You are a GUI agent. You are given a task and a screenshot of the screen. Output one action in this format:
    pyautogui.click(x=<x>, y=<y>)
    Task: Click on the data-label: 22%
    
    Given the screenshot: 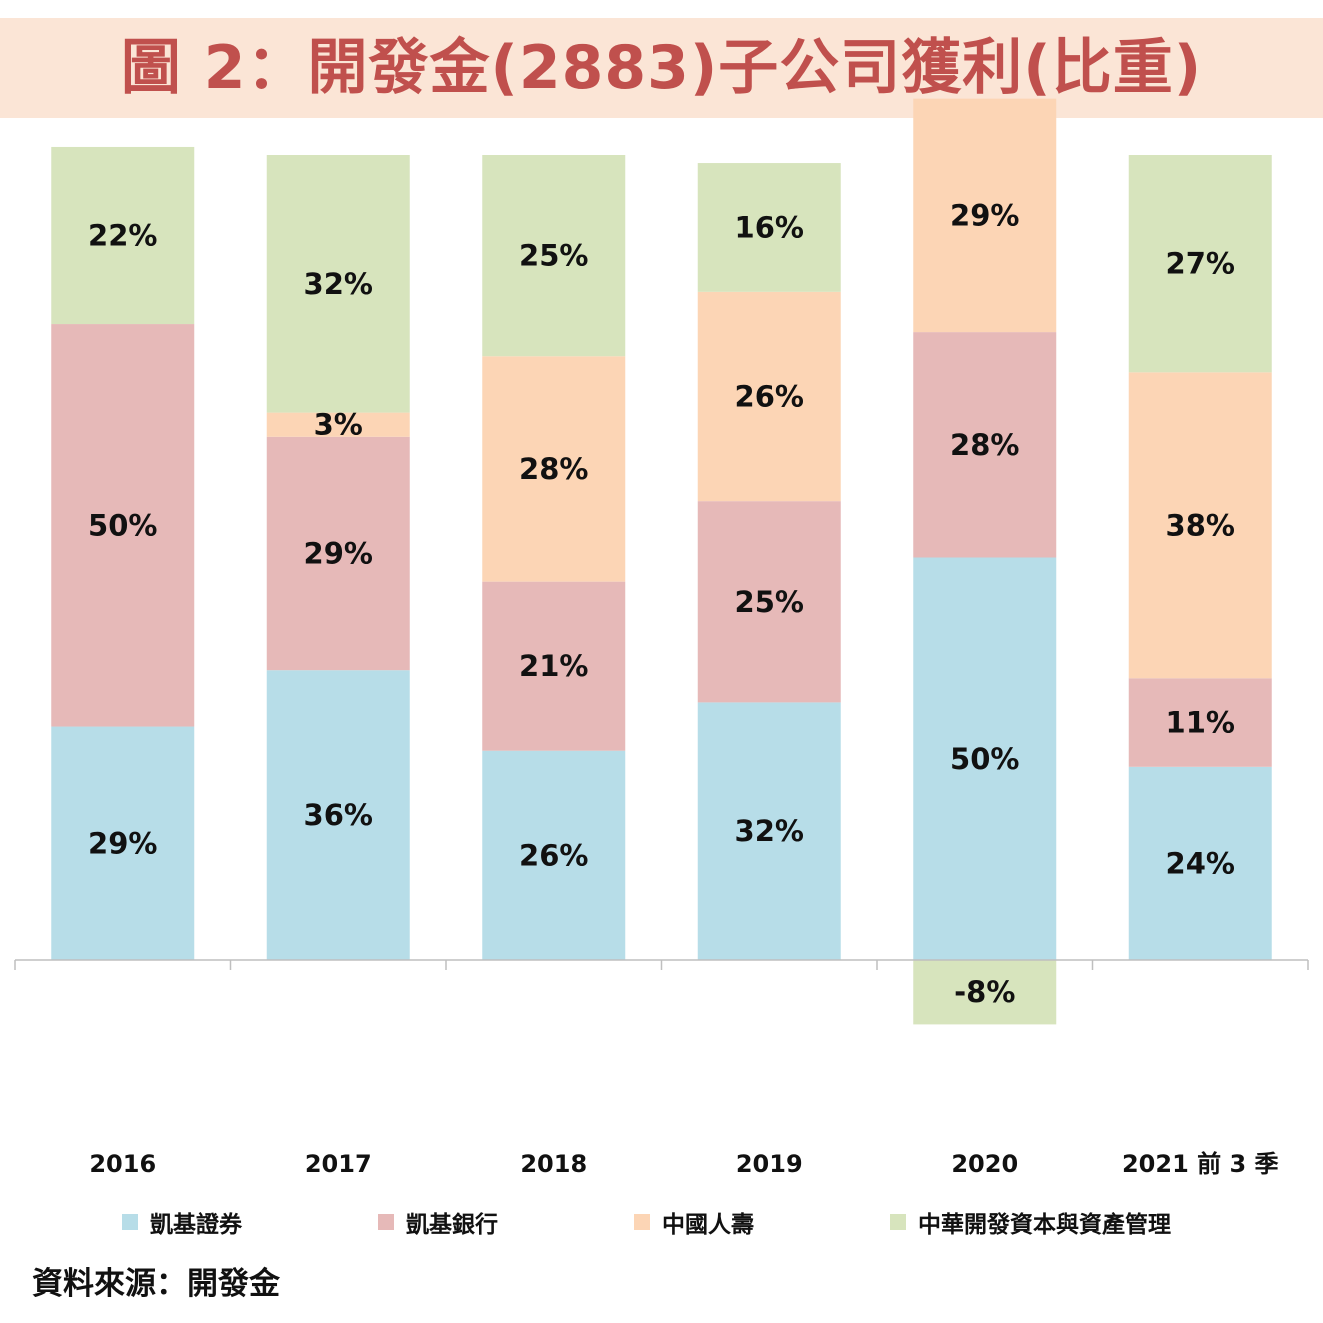 What is the action you would take?
    pyautogui.click(x=122, y=236)
    